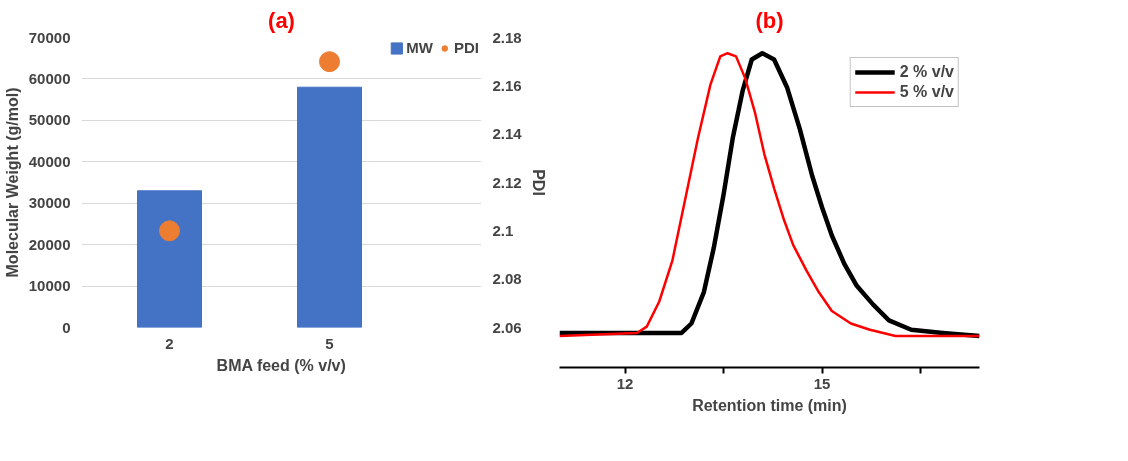  I want to click on chart-title: (b), so click(769, 20).